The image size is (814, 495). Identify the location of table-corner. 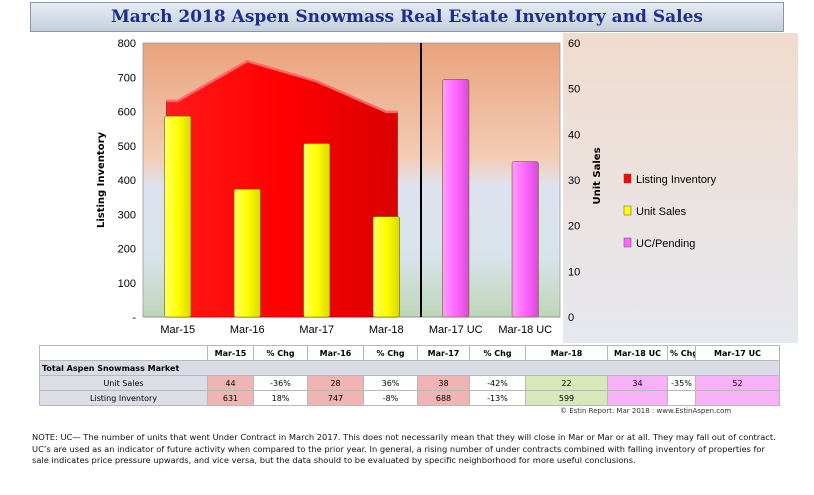
(123, 353).